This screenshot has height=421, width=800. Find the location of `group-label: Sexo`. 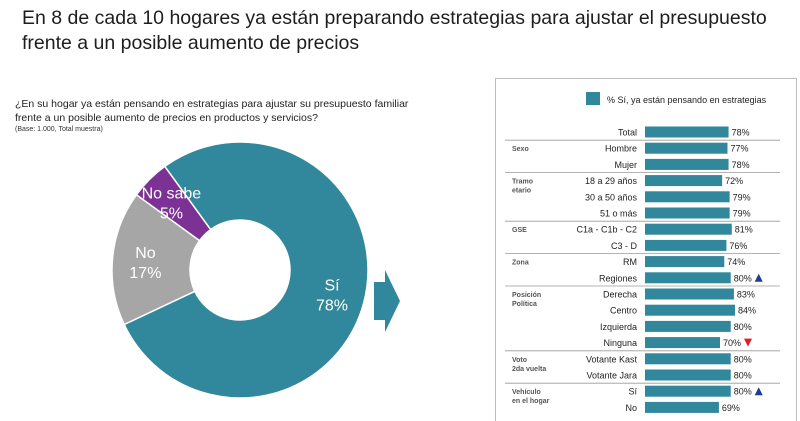

group-label: Sexo is located at coordinates (520, 149).